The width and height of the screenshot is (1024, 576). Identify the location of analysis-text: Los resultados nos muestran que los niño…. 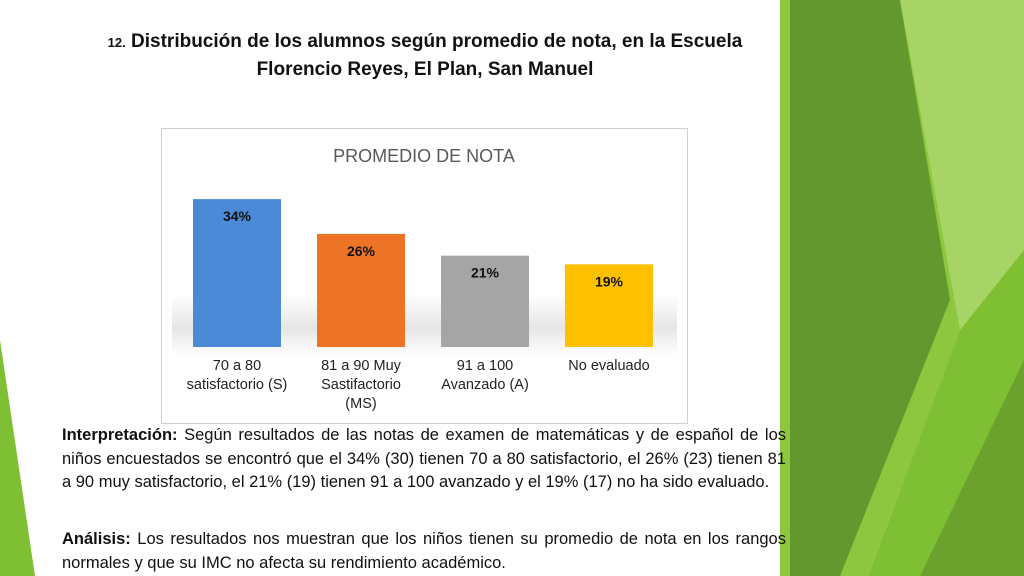
(424, 551).